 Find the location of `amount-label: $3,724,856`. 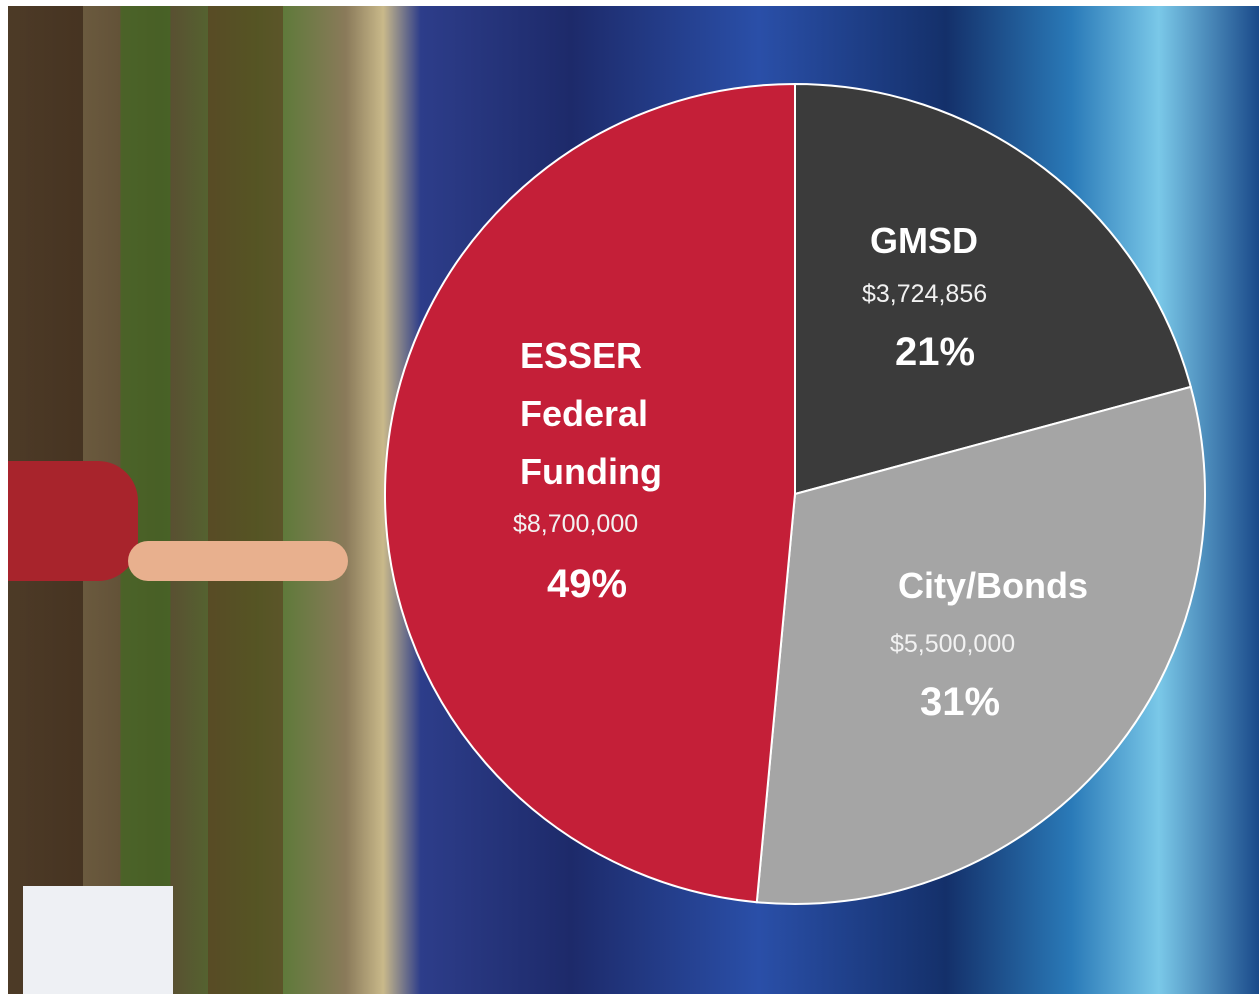

amount-label: $3,724,856 is located at coordinates (925, 294).